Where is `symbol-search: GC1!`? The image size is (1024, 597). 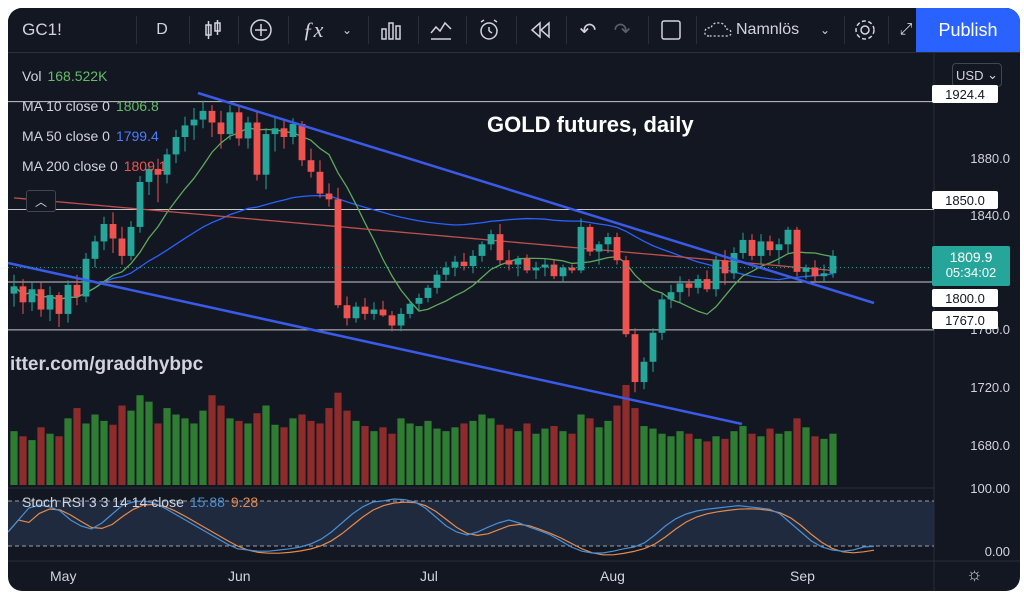
symbol-search: GC1! is located at coordinates (42, 29).